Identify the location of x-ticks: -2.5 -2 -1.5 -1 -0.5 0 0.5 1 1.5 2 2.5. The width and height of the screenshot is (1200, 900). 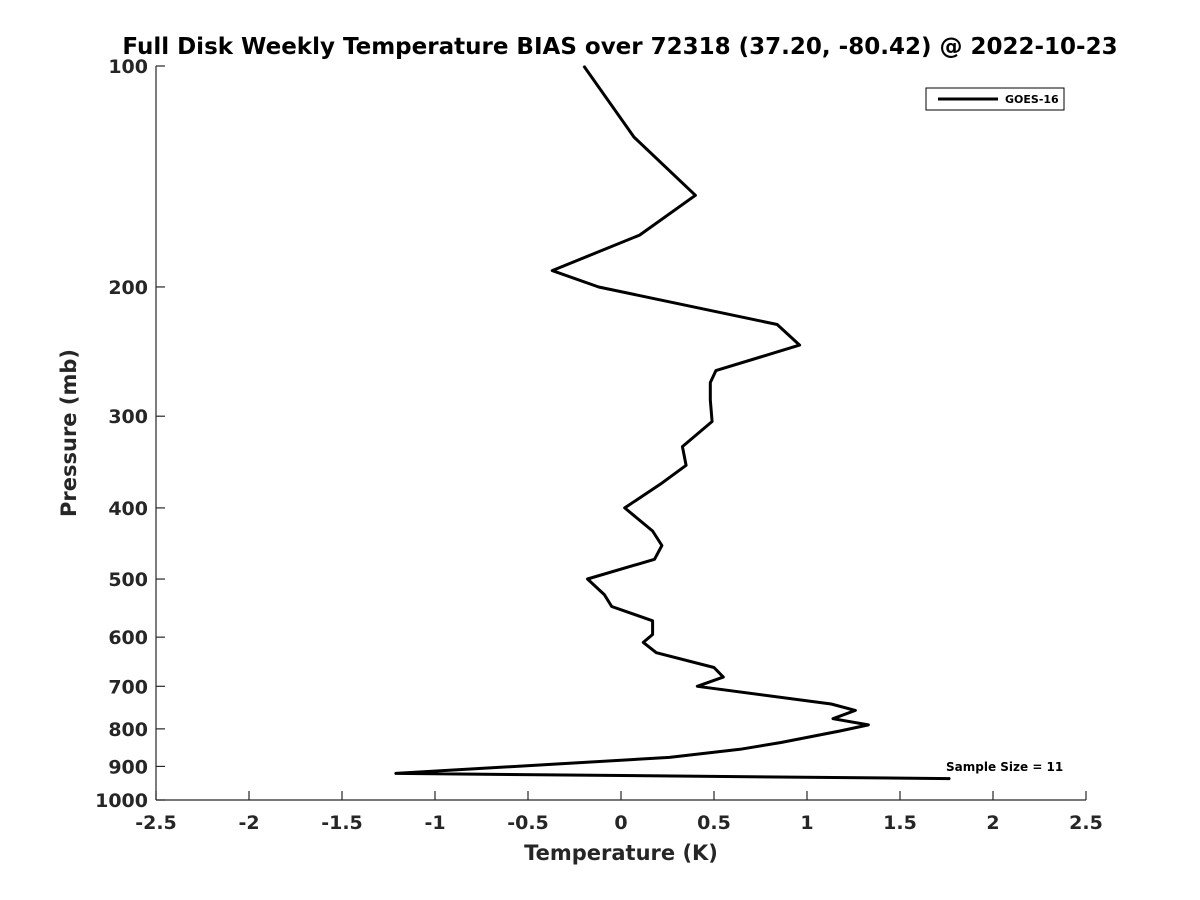
(619, 812).